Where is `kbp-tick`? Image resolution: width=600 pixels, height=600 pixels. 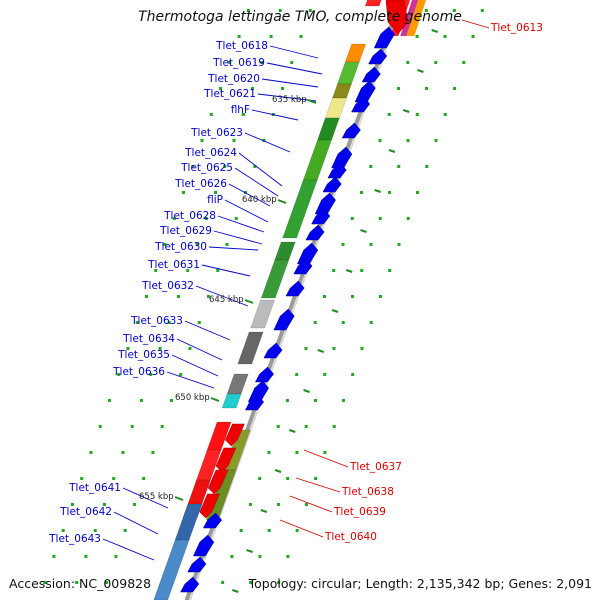
kbp-tick is located at coordinates (249, 301).